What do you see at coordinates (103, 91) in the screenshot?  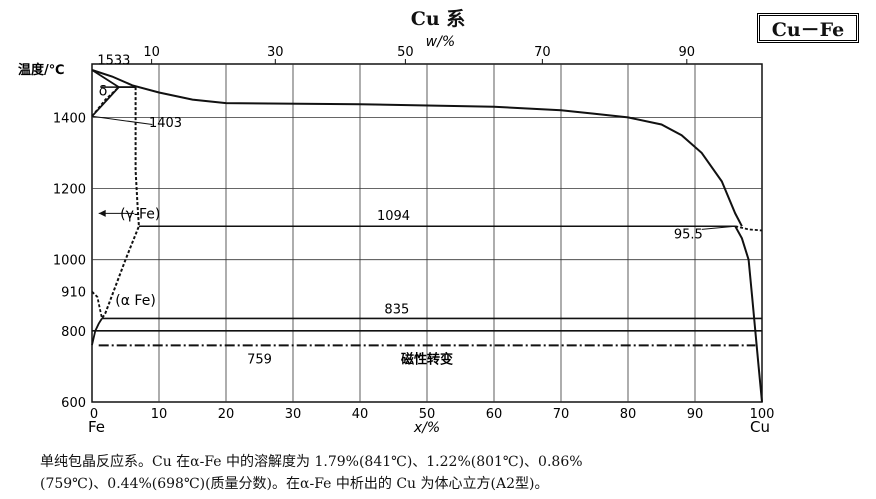 I see `annotation-delta: δ` at bounding box center [103, 91].